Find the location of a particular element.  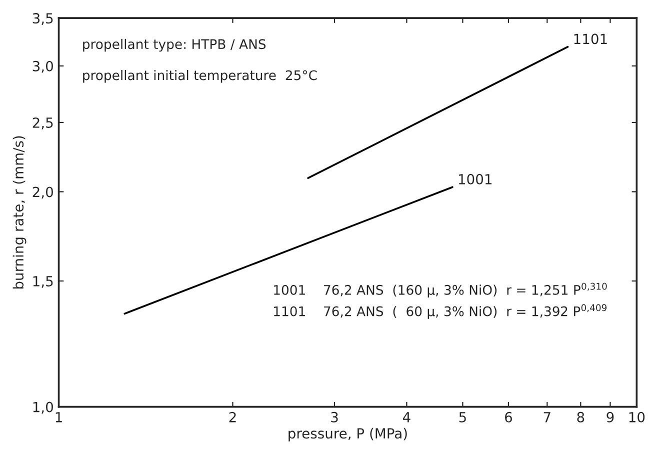

series-label: 1101 is located at coordinates (590, 39).